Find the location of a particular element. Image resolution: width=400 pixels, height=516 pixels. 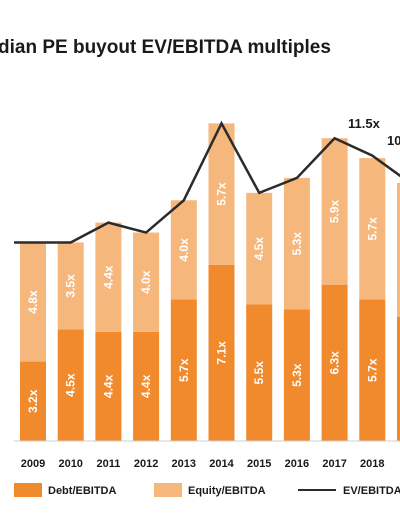

annotations: 11.5x 10 is located at coordinates (374, 132).